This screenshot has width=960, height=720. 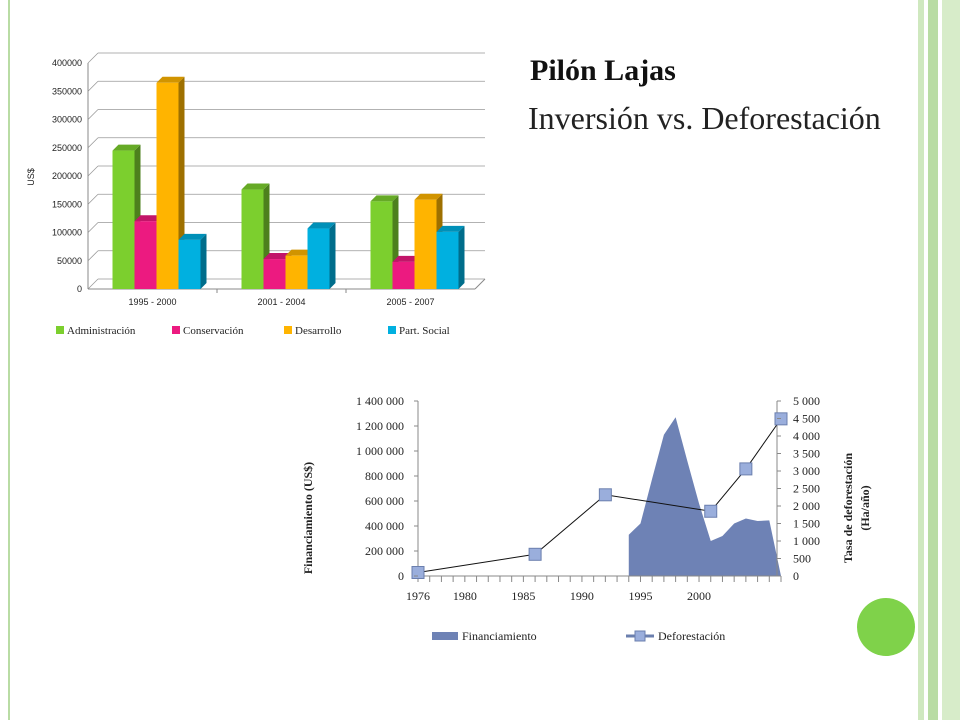 What do you see at coordinates (558, 596) in the screenshot?
I see `x-axis-ticks: 1976 1980 1985 1990 1995 2000` at bounding box center [558, 596].